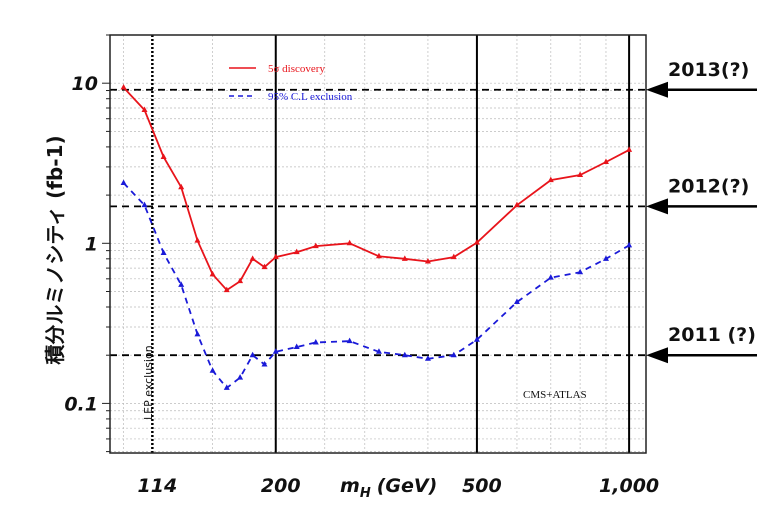 The image size is (777, 518). What do you see at coordinates (91, 244) in the screenshot?
I see `y-tick-label: 1` at bounding box center [91, 244].